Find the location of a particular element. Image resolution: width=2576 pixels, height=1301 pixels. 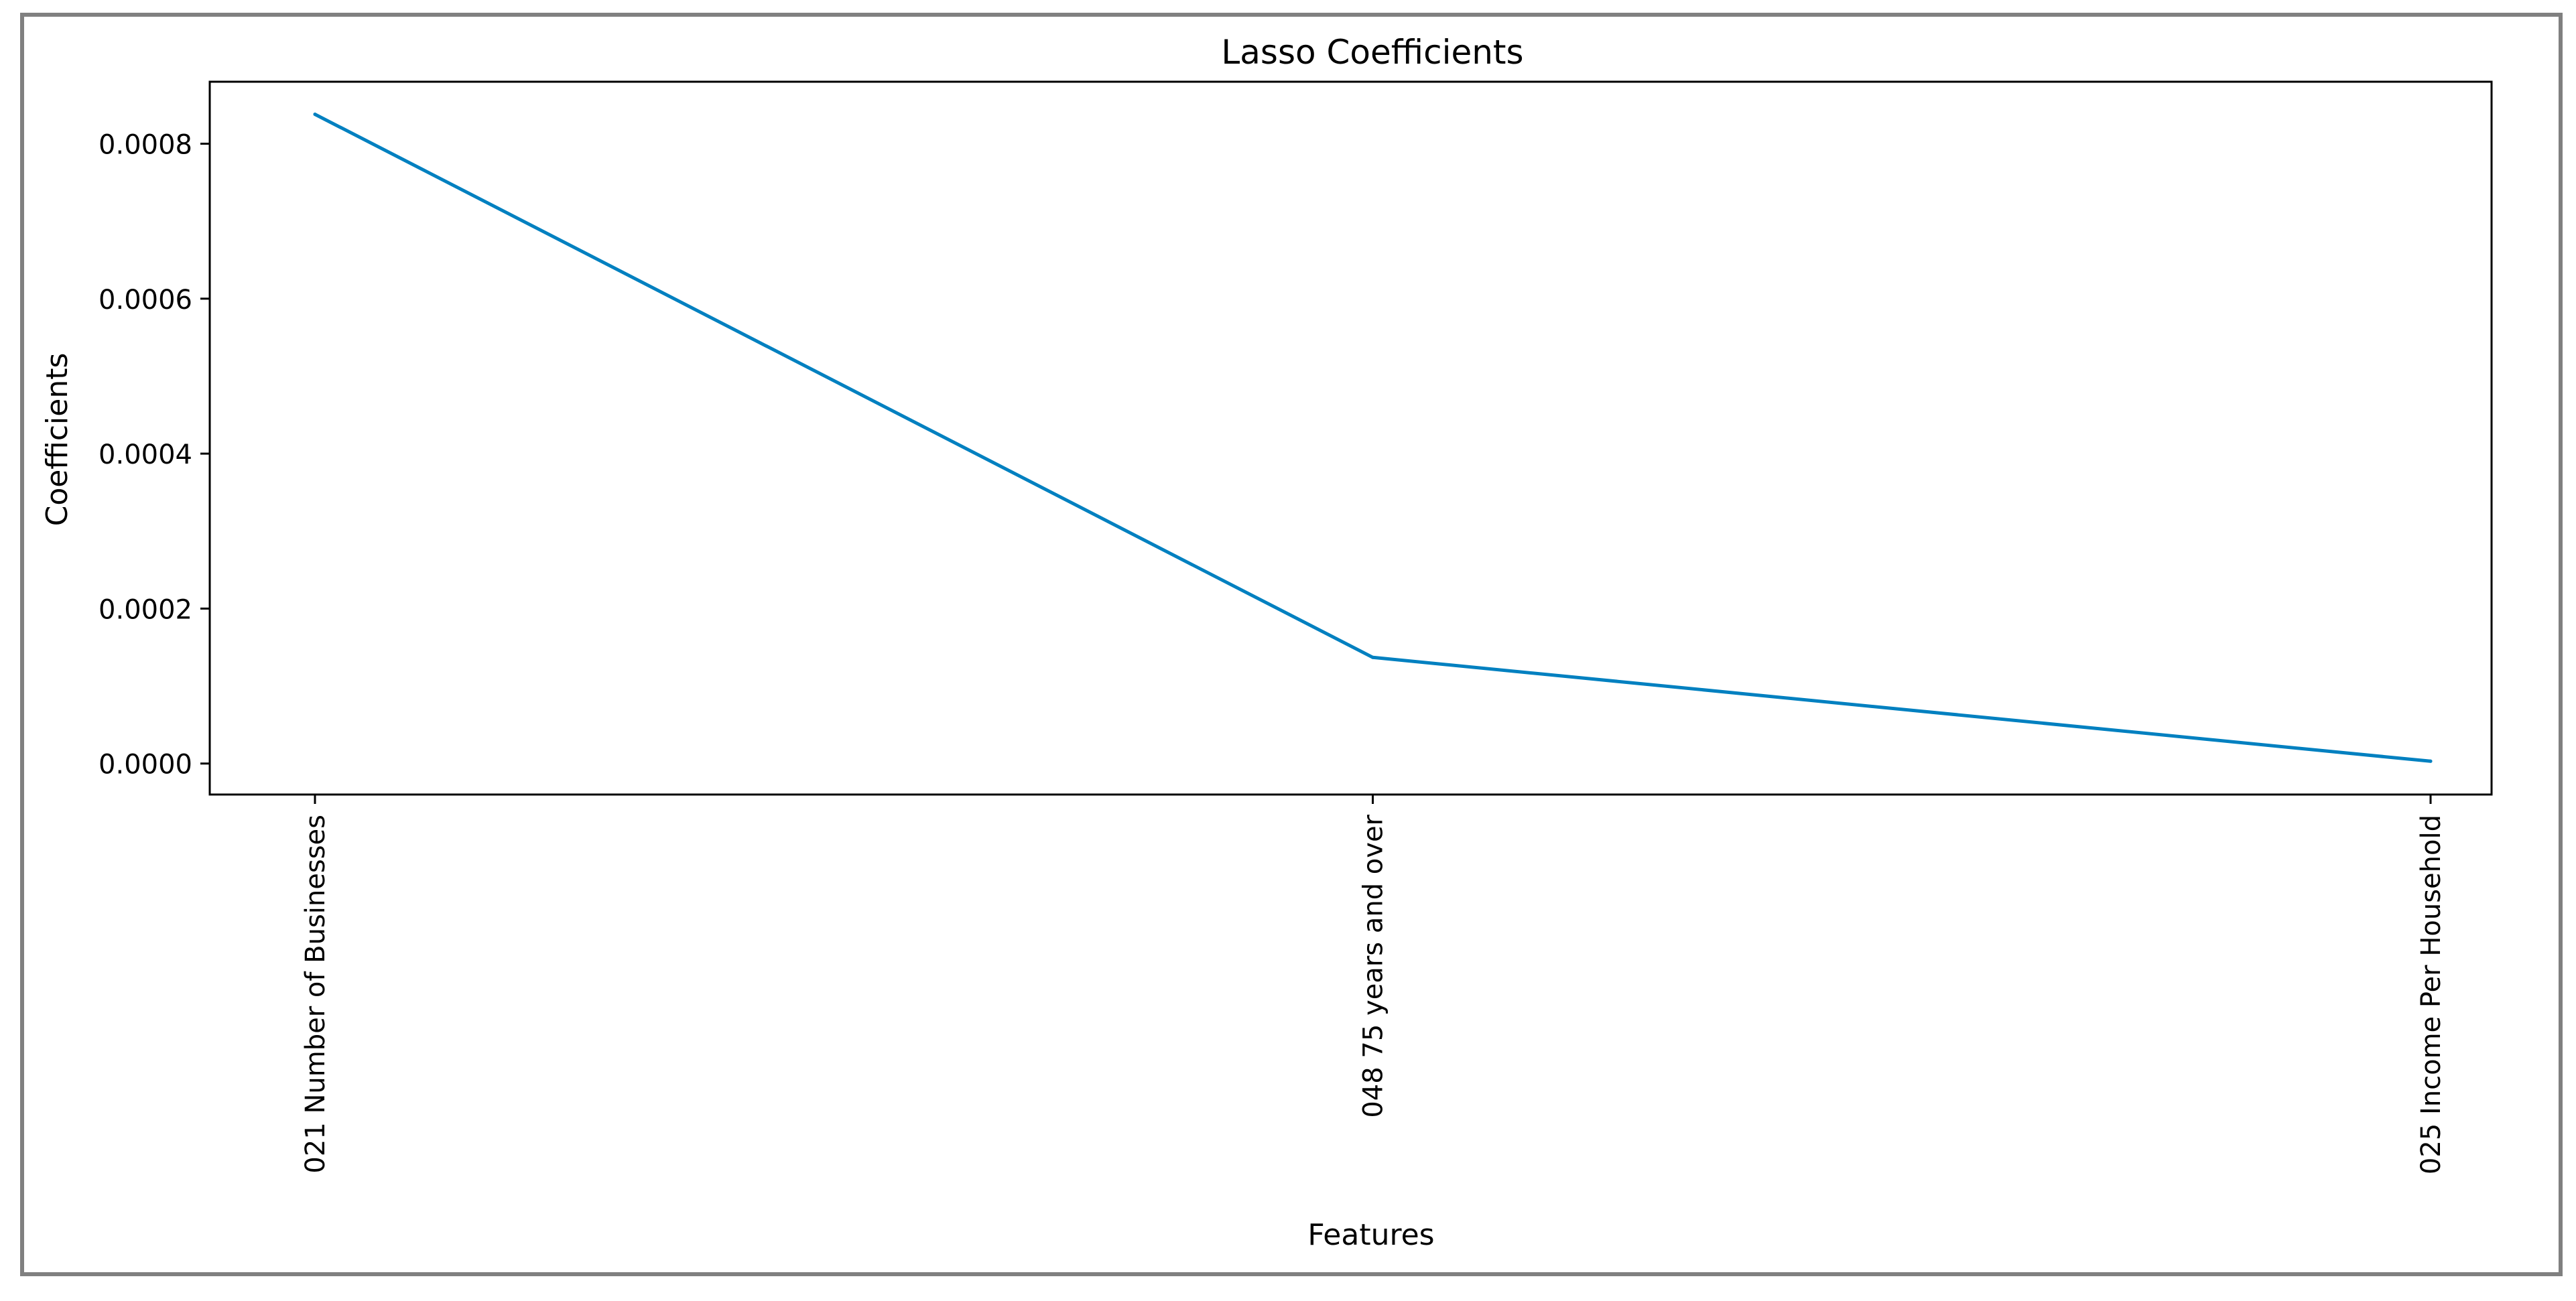

y-tick-label: 0.0000 is located at coordinates (145, 765).